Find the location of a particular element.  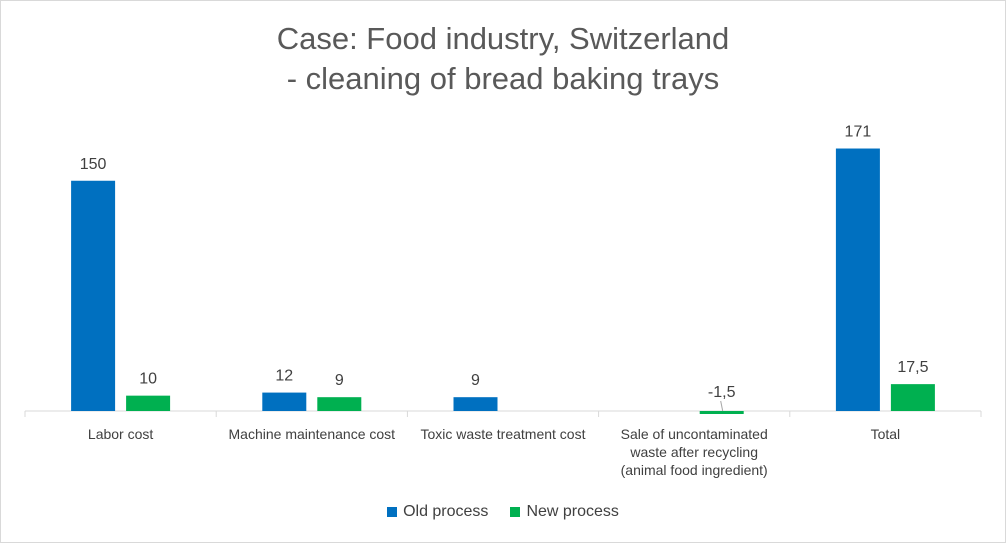

legend-label-new-process: New process is located at coordinates (572, 511).